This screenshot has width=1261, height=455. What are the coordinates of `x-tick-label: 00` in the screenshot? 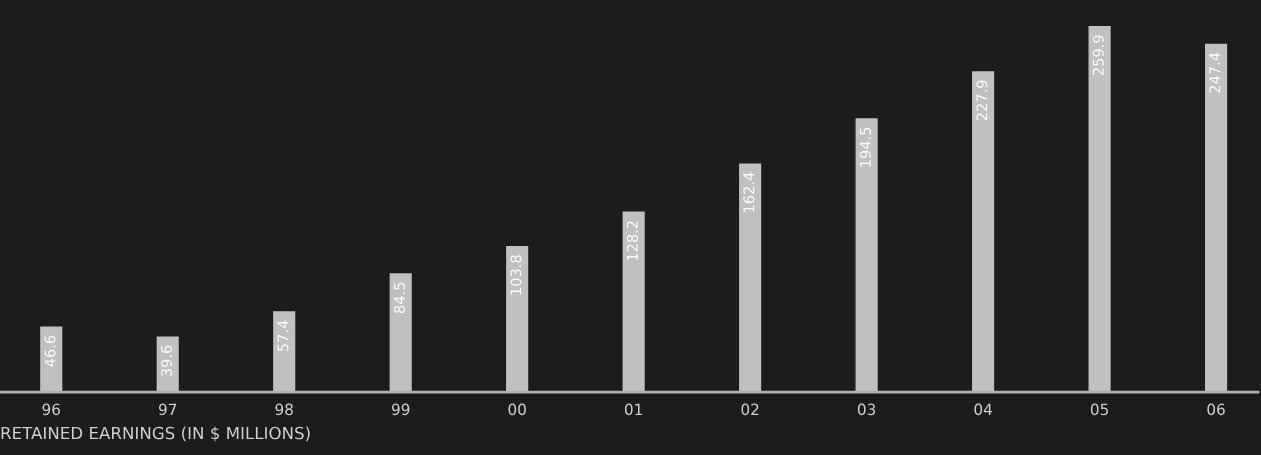 It's located at (517, 409).